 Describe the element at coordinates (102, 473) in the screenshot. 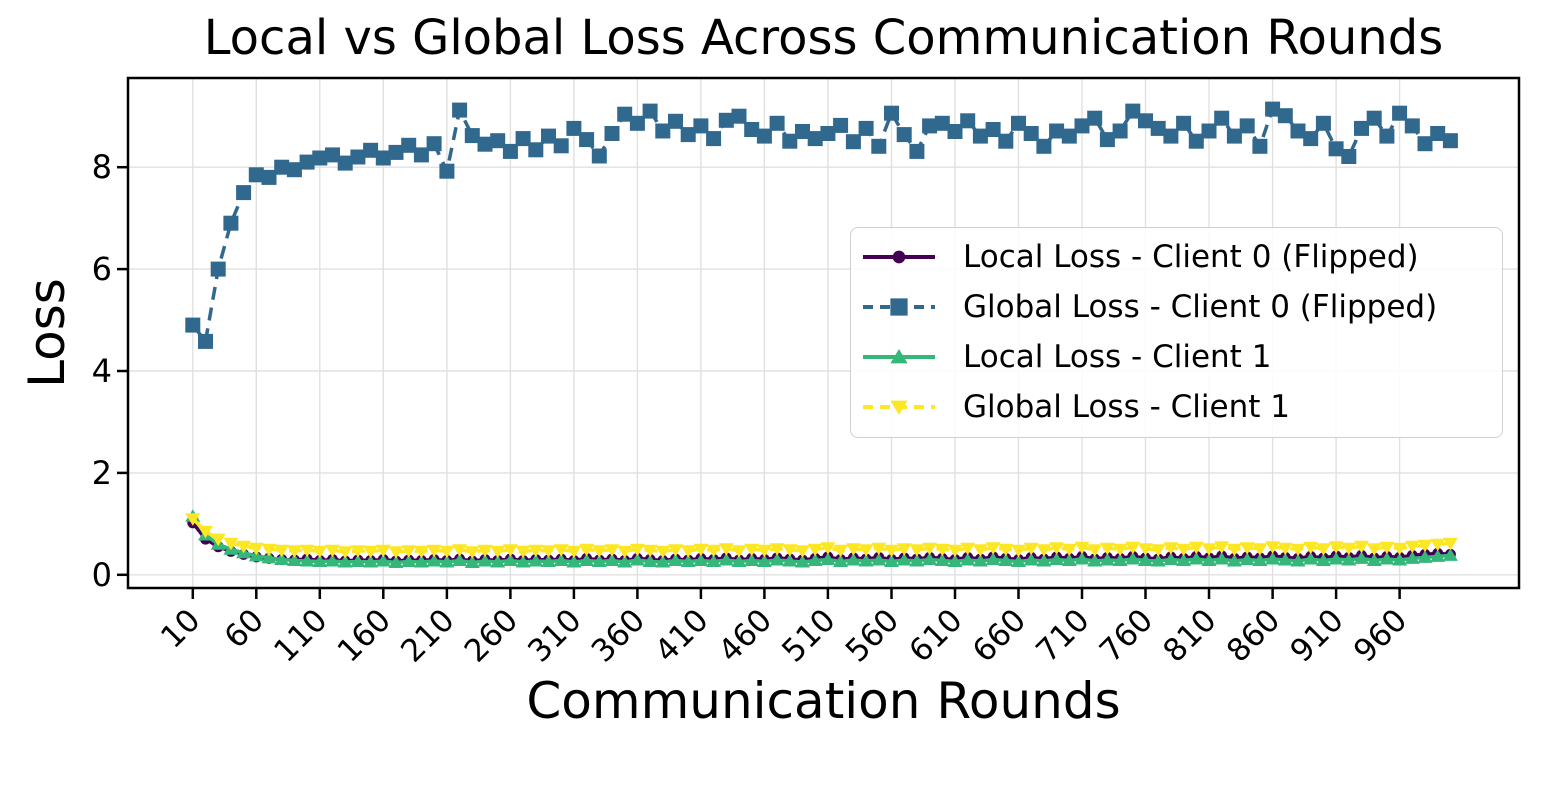

I see `y-tick-label: 2` at that location.